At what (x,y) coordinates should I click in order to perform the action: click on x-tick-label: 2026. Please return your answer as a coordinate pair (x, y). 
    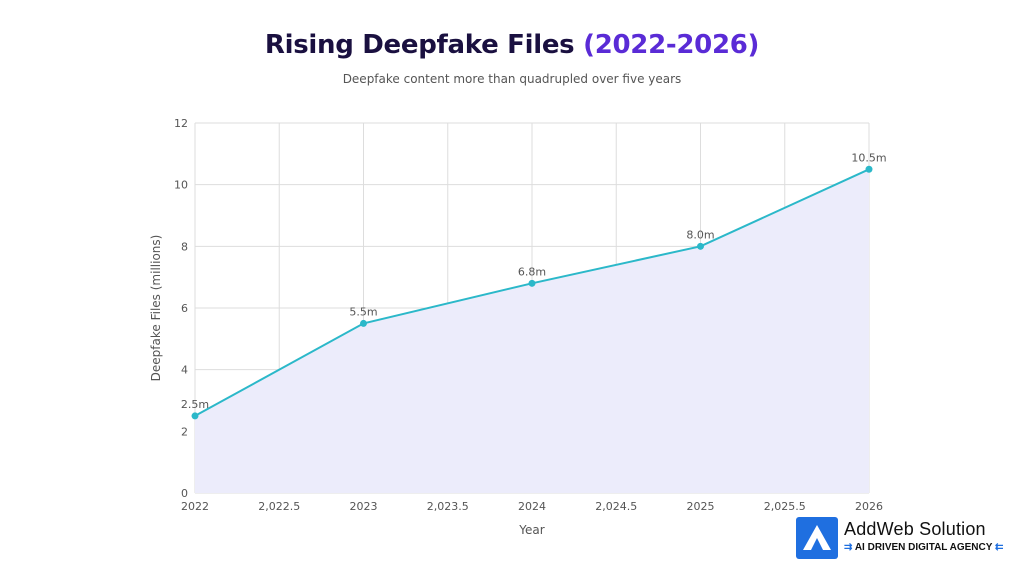
    Looking at the image, I should click on (869, 506).